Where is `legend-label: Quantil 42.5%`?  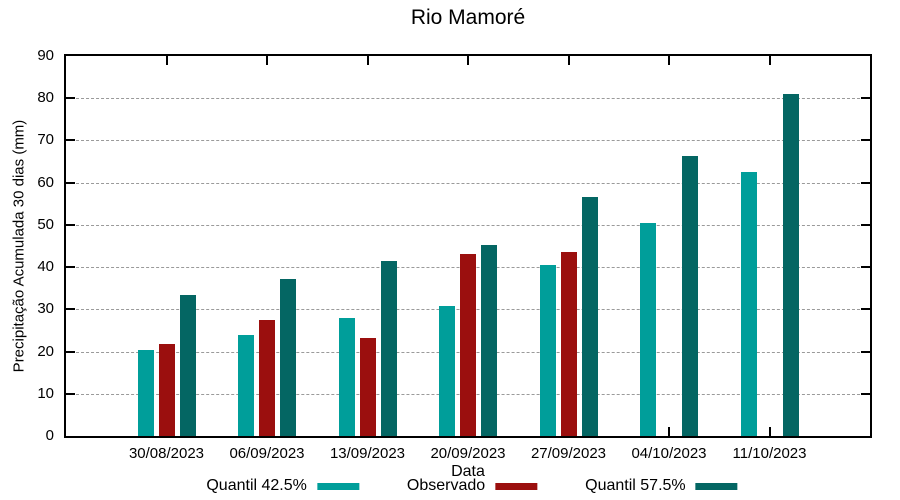 legend-label: Quantil 42.5% is located at coordinates (256, 485).